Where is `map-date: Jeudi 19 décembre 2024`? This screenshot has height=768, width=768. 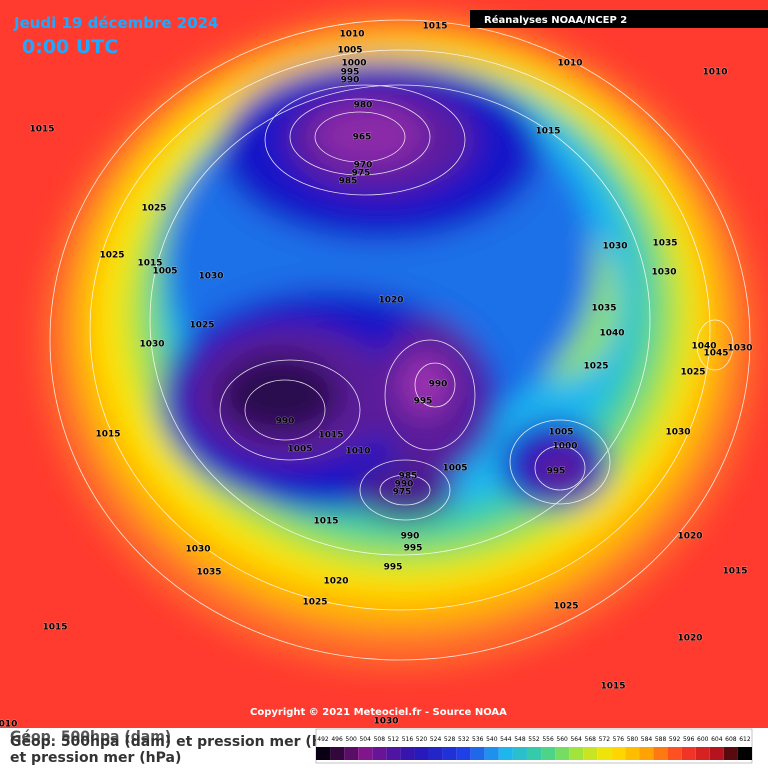 map-date: Jeudi 19 décembre 2024 is located at coordinates (116, 23).